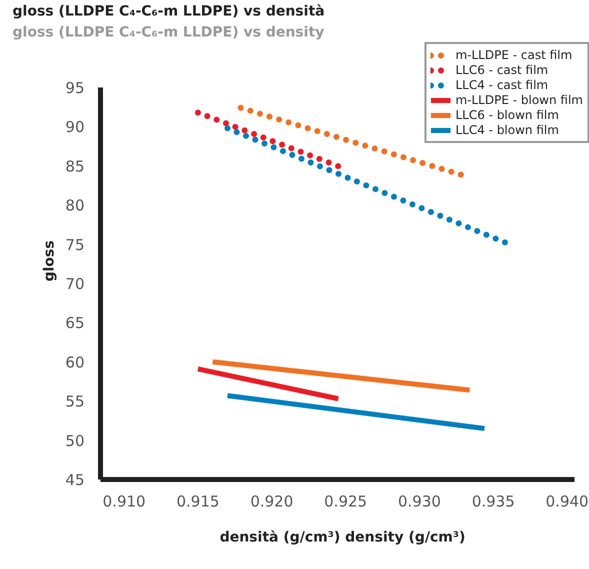 The image size is (589, 569). Describe the element at coordinates (75, 245) in the screenshot. I see `y-tick-label: 75` at that location.